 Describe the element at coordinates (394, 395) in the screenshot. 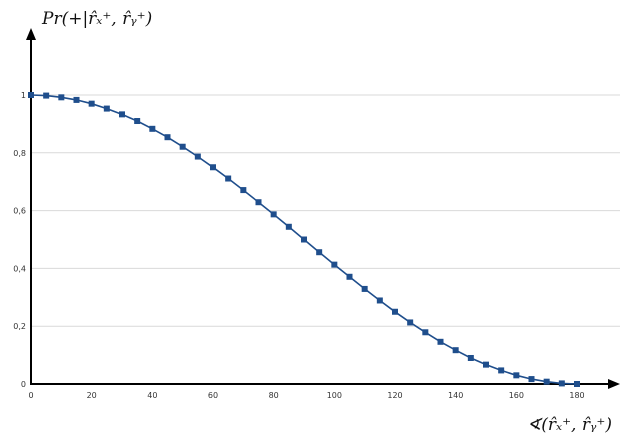

I see `x-tick-label: 120` at that location.